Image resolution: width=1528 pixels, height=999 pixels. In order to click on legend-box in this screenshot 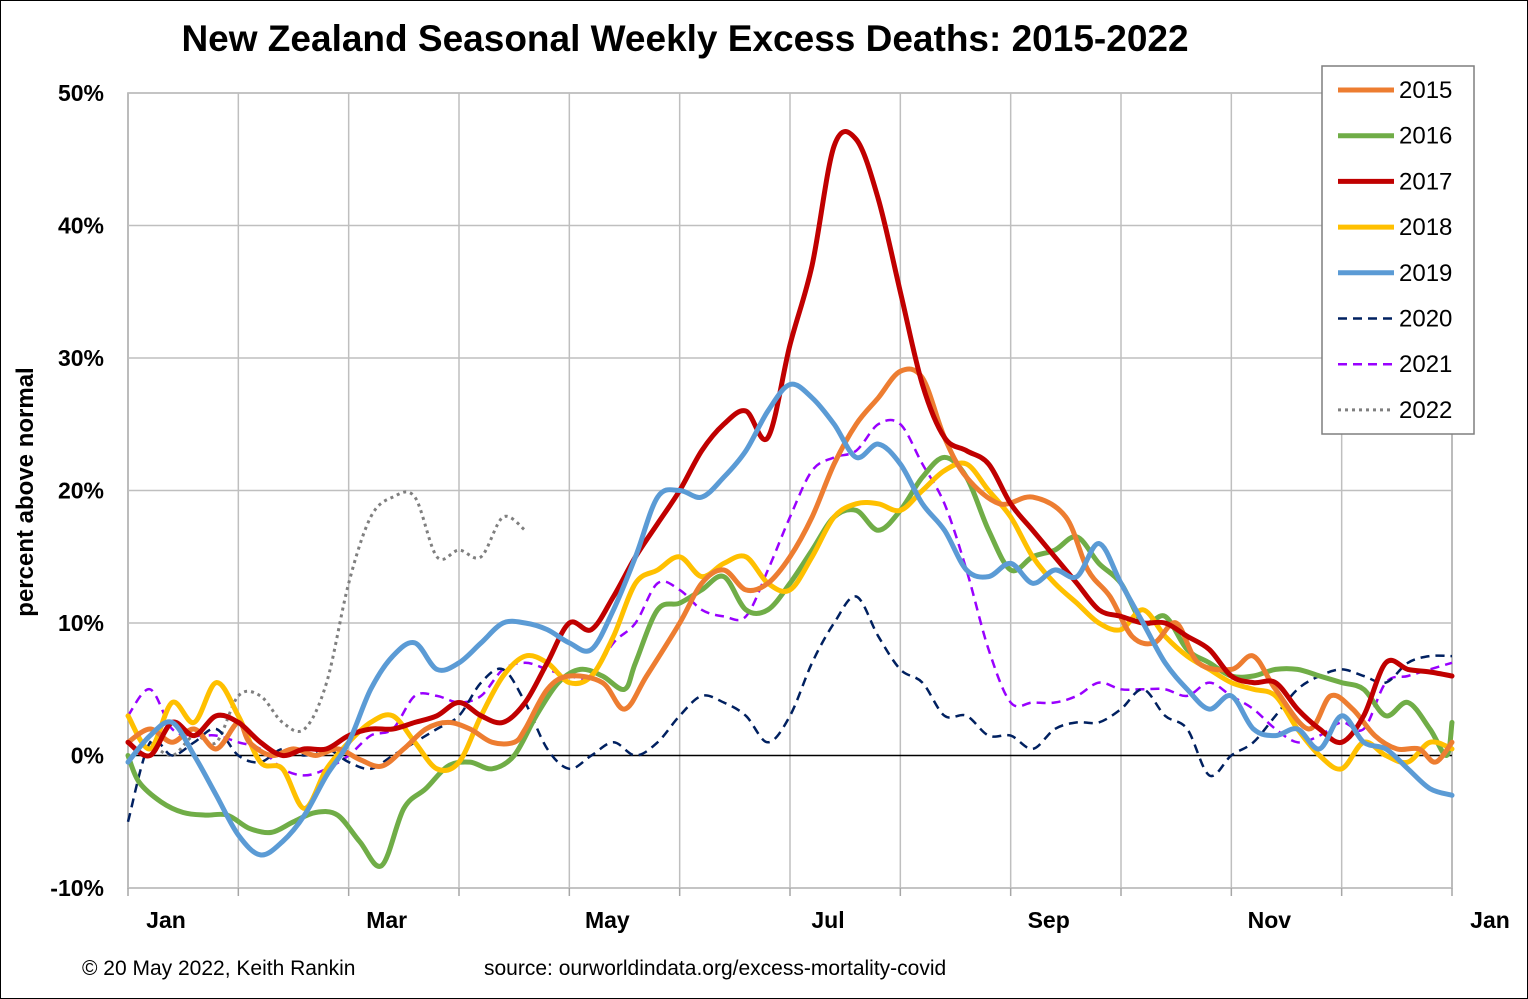, I will do `click(1398, 250)`.